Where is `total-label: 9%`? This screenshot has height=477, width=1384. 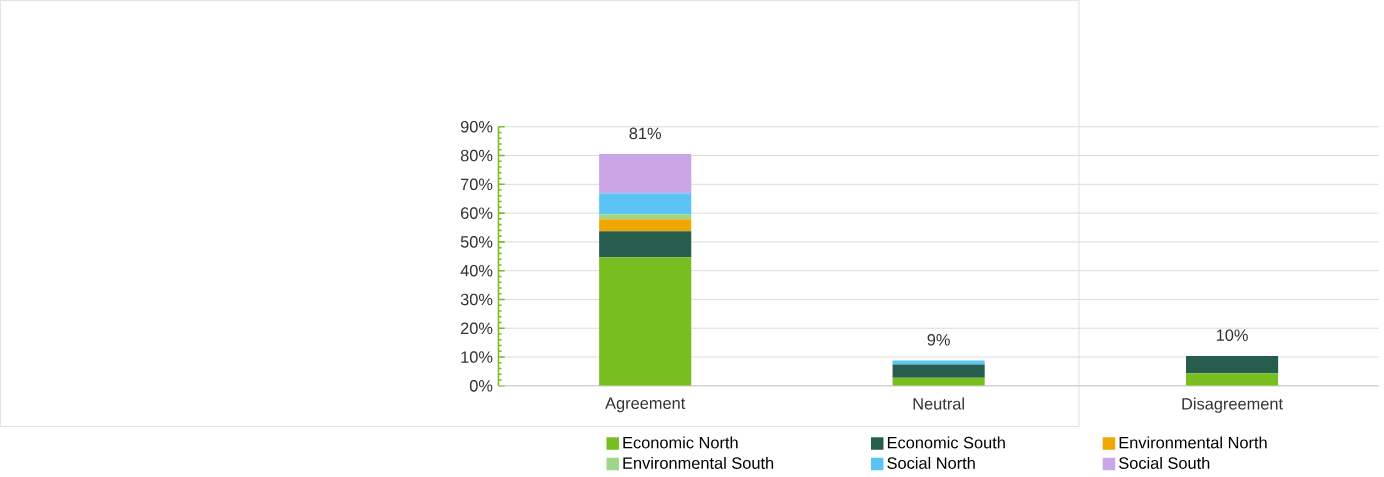
total-label: 9% is located at coordinates (938, 339).